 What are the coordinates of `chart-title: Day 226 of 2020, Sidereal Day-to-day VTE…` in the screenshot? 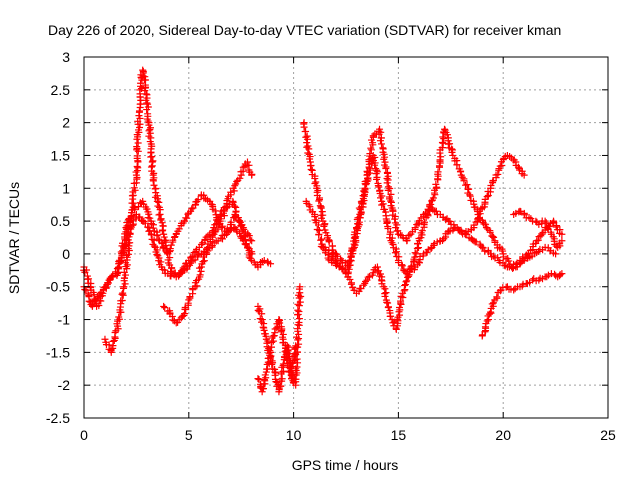 It's located at (304, 30).